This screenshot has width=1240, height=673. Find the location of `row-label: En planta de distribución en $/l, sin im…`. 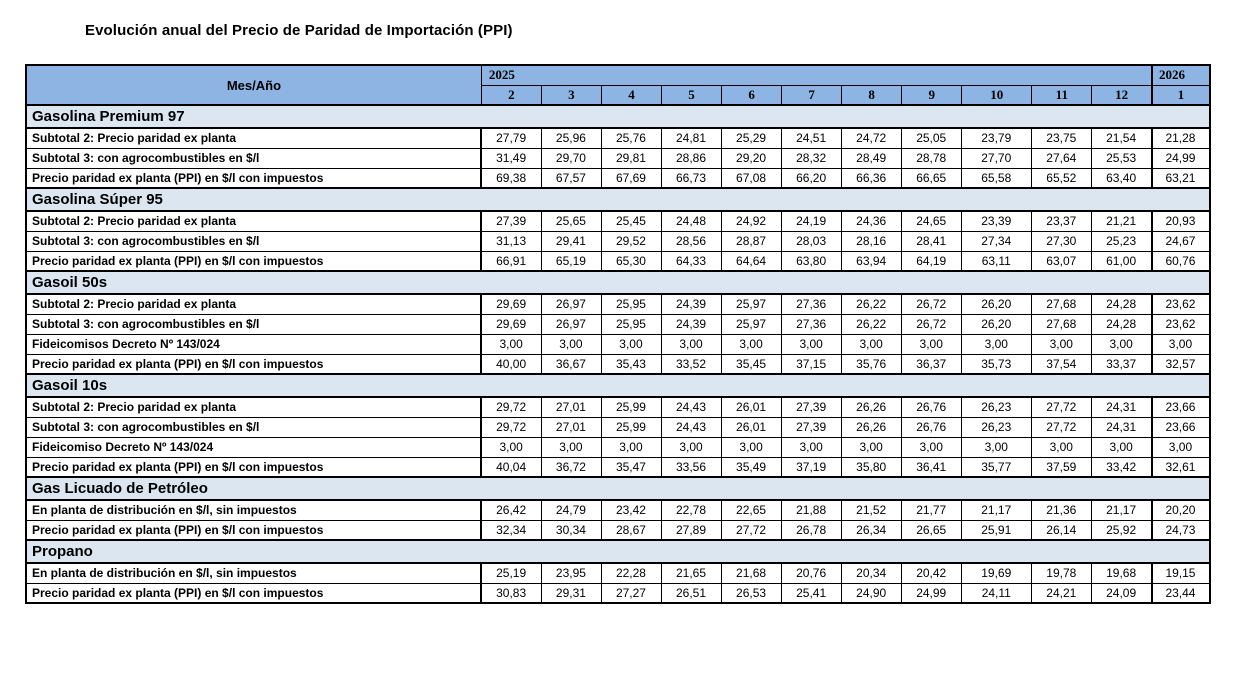

row-label: En planta de distribución en $/l, sin im… is located at coordinates (254, 510).